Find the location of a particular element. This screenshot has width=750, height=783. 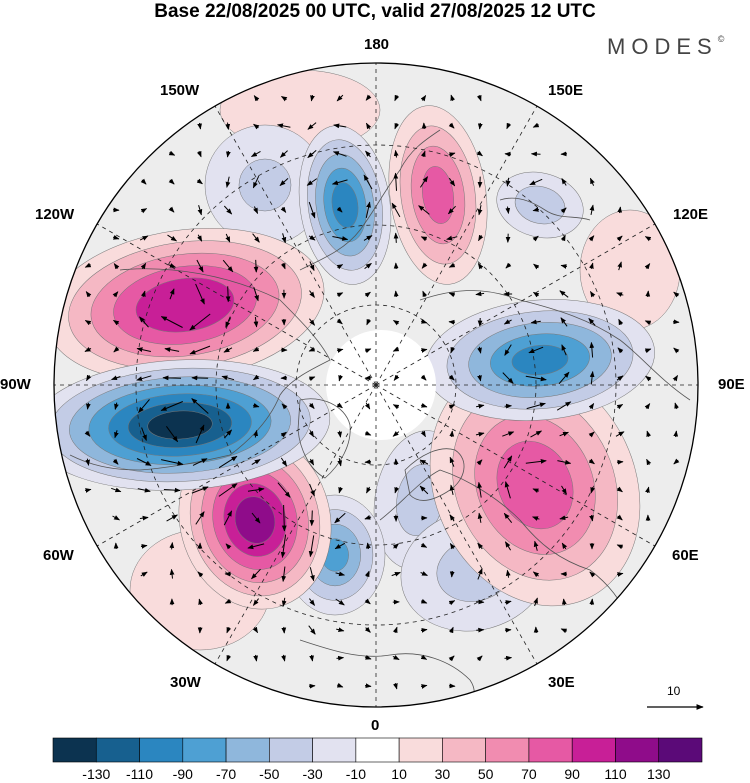

coastline-kamchatka is located at coordinates (545, 209).